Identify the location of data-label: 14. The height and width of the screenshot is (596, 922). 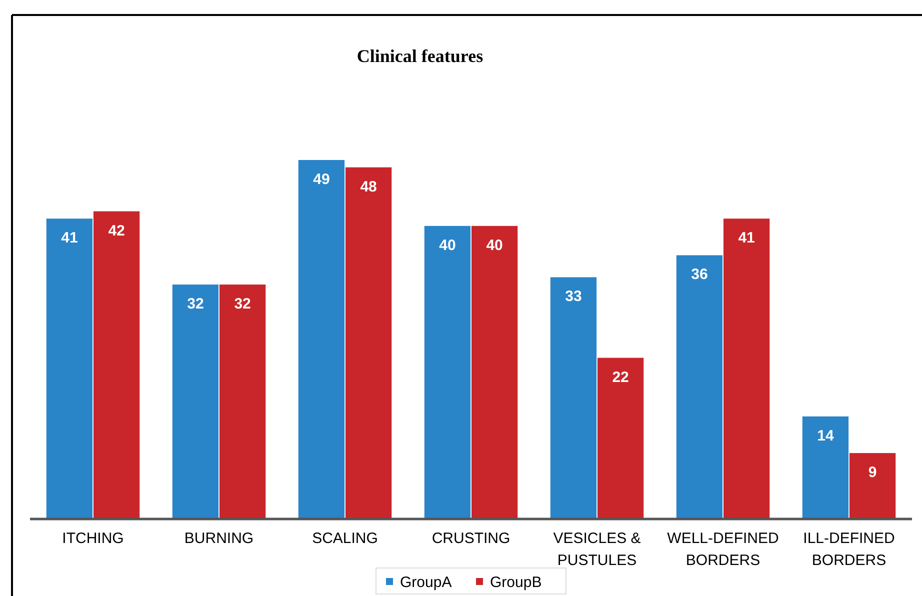
(825, 435).